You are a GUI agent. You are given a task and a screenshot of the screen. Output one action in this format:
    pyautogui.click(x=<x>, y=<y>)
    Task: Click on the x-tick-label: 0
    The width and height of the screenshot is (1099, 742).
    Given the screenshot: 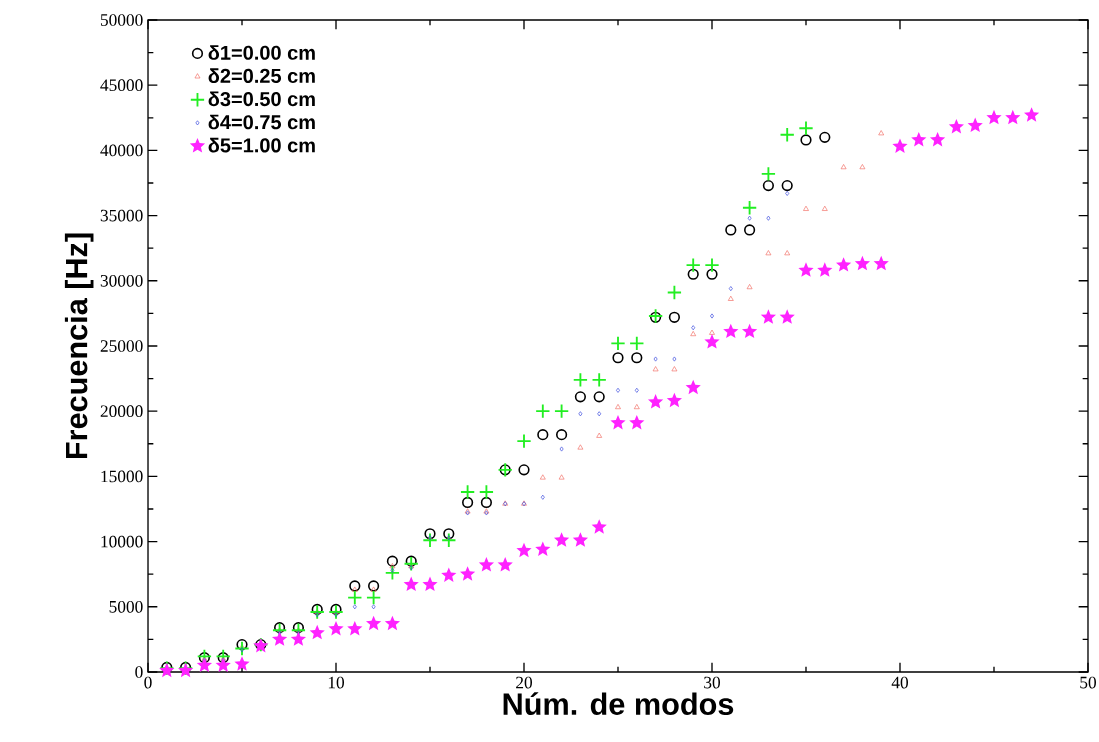 What is the action you would take?
    pyautogui.click(x=148, y=682)
    